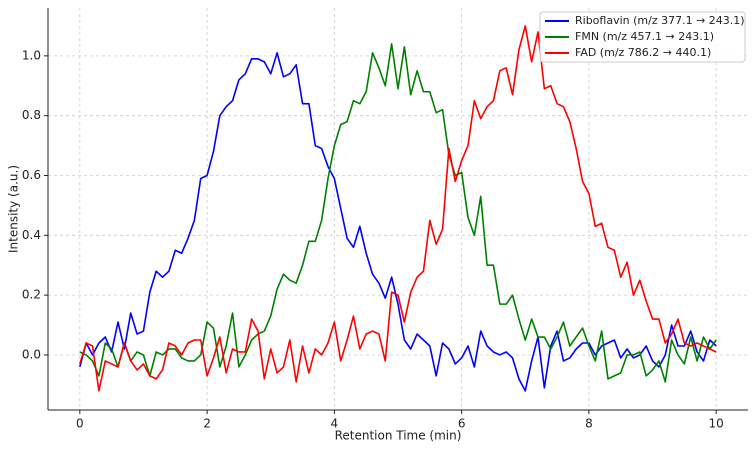 The height and width of the screenshot is (451, 756). Describe the element at coordinates (589, 424) in the screenshot. I see `x-tick-label: 8` at that location.